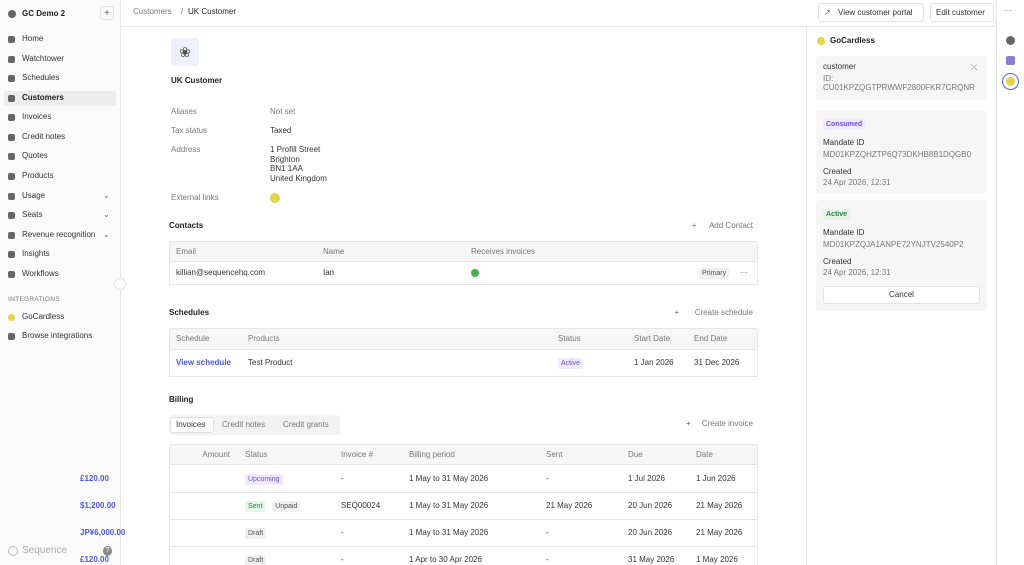  I want to click on nav-item: Usage, so click(34, 195).